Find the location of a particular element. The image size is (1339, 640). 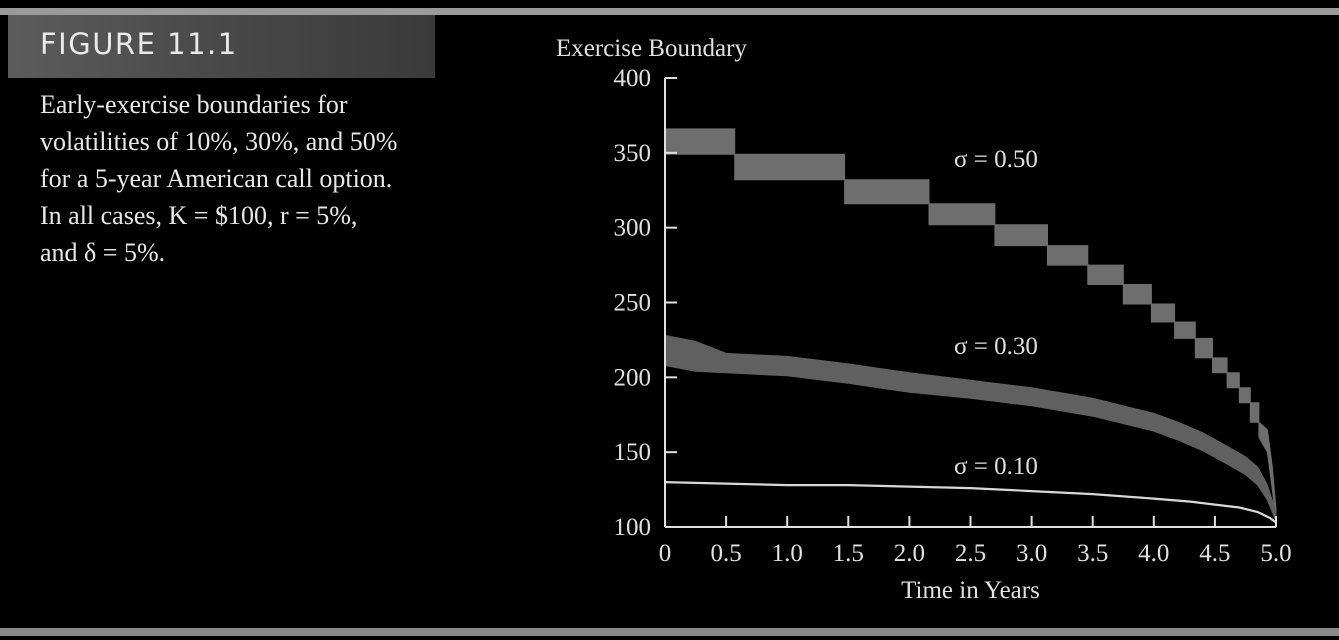

y-axis-title: Exercise Boundary is located at coordinates (651, 48).